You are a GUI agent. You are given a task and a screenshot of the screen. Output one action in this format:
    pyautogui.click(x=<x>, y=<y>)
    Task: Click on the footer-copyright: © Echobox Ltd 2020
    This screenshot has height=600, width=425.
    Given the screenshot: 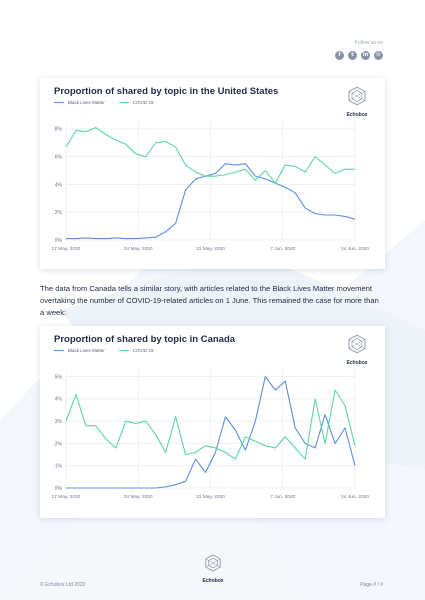 What is the action you would take?
    pyautogui.click(x=63, y=585)
    